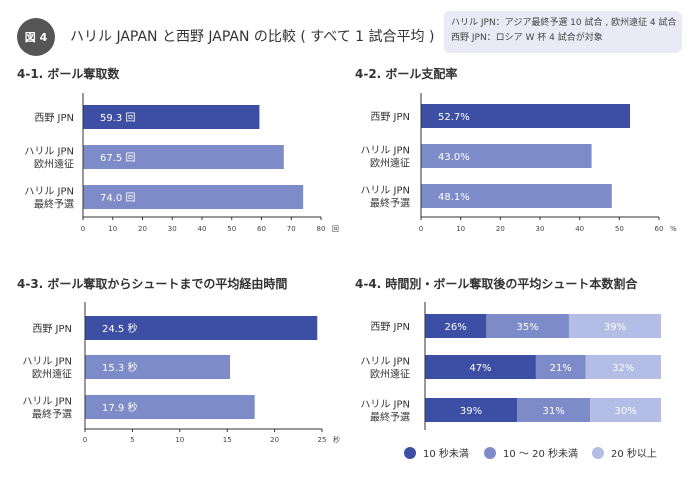  Describe the element at coordinates (500, 229) in the screenshot. I see `c2-tick-label-2: 20` at that location.